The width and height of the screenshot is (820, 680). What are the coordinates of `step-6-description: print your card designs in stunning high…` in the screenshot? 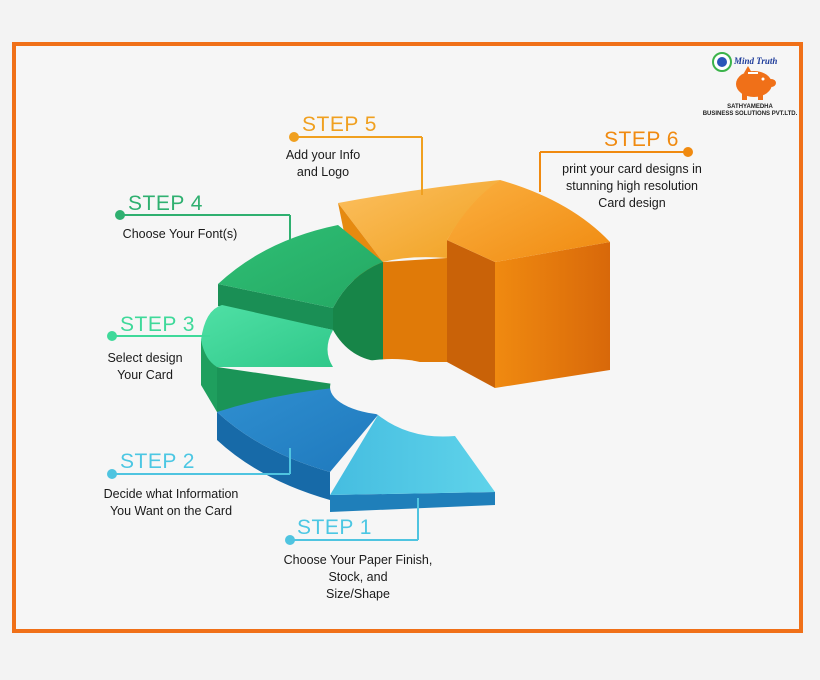 It's located at (632, 186).